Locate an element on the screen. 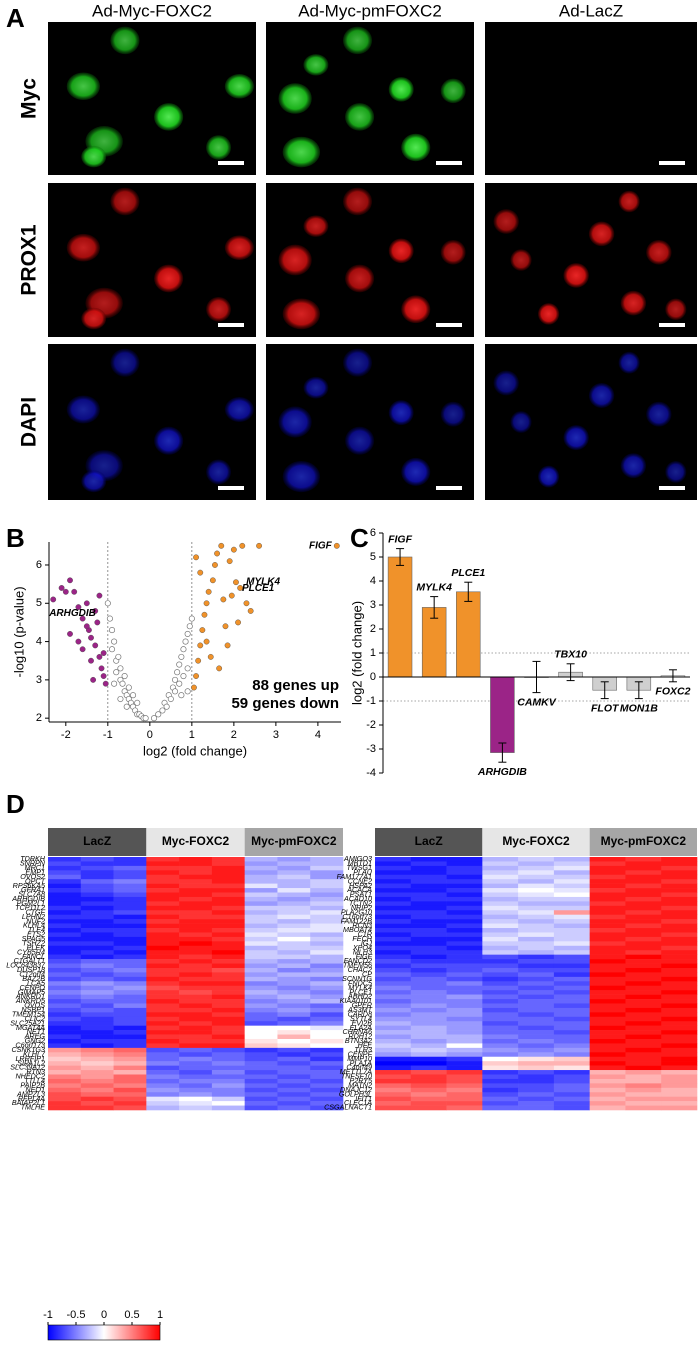 This screenshot has width=700, height=1354. group-label: Myc-pmFOXC2 is located at coordinates (294, 841).